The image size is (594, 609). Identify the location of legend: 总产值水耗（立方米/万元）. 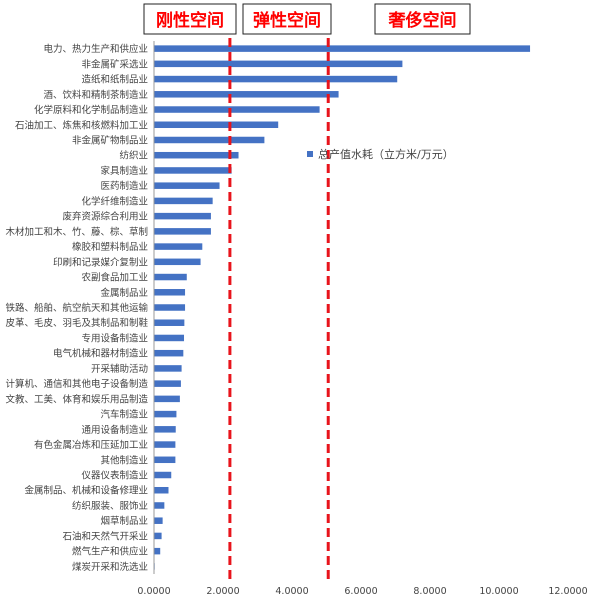
(380, 154).